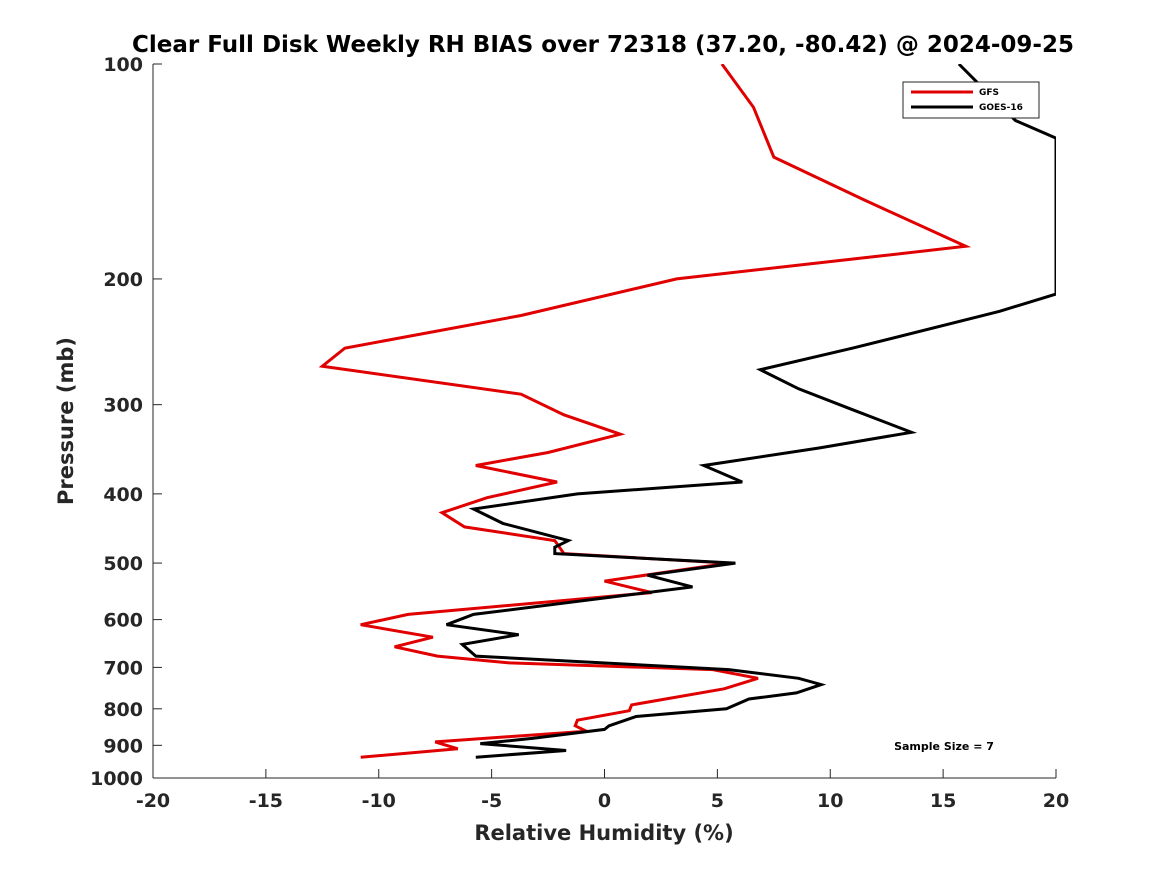 The width and height of the screenshot is (1167, 875). I want to click on sample-size-annotation: Sample Size = 7, so click(944, 746).